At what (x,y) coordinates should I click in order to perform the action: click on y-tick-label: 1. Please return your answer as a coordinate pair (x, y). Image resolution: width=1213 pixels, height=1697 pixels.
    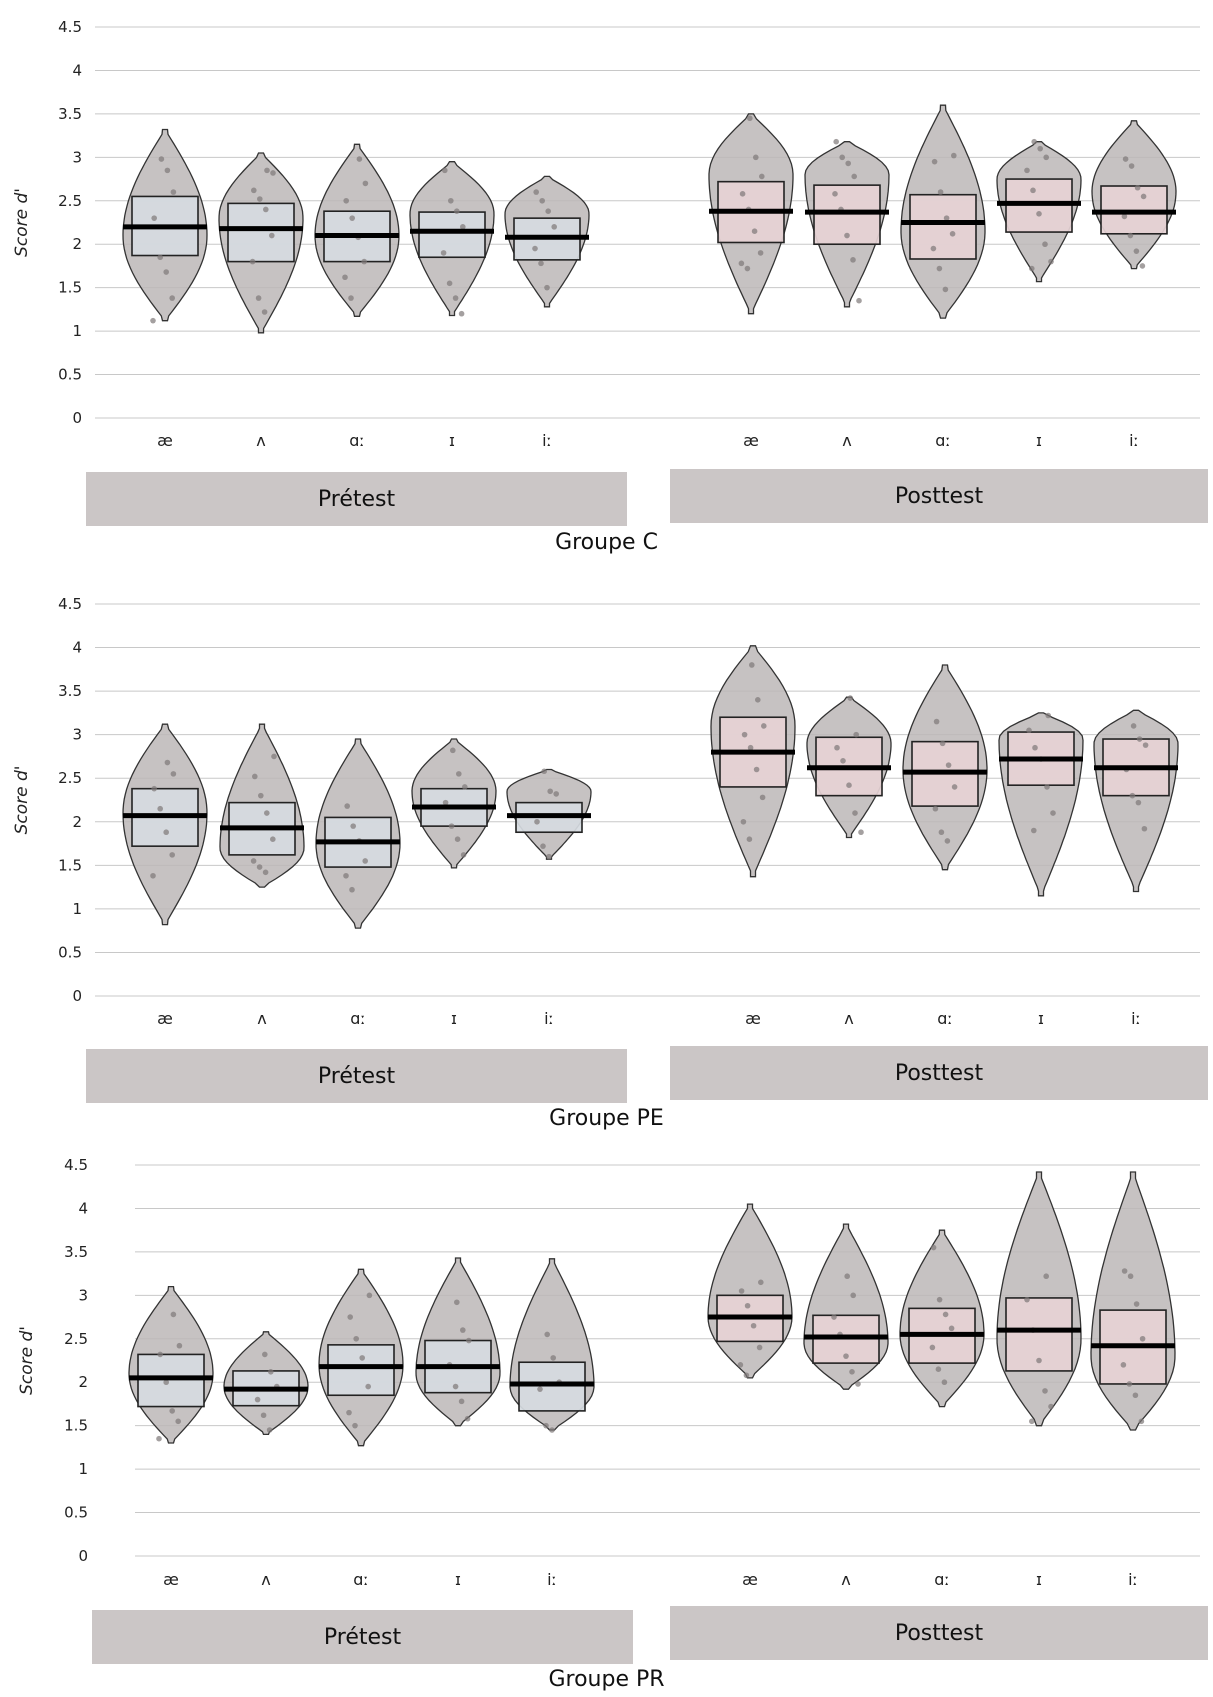
    Looking at the image, I should click on (77, 331).